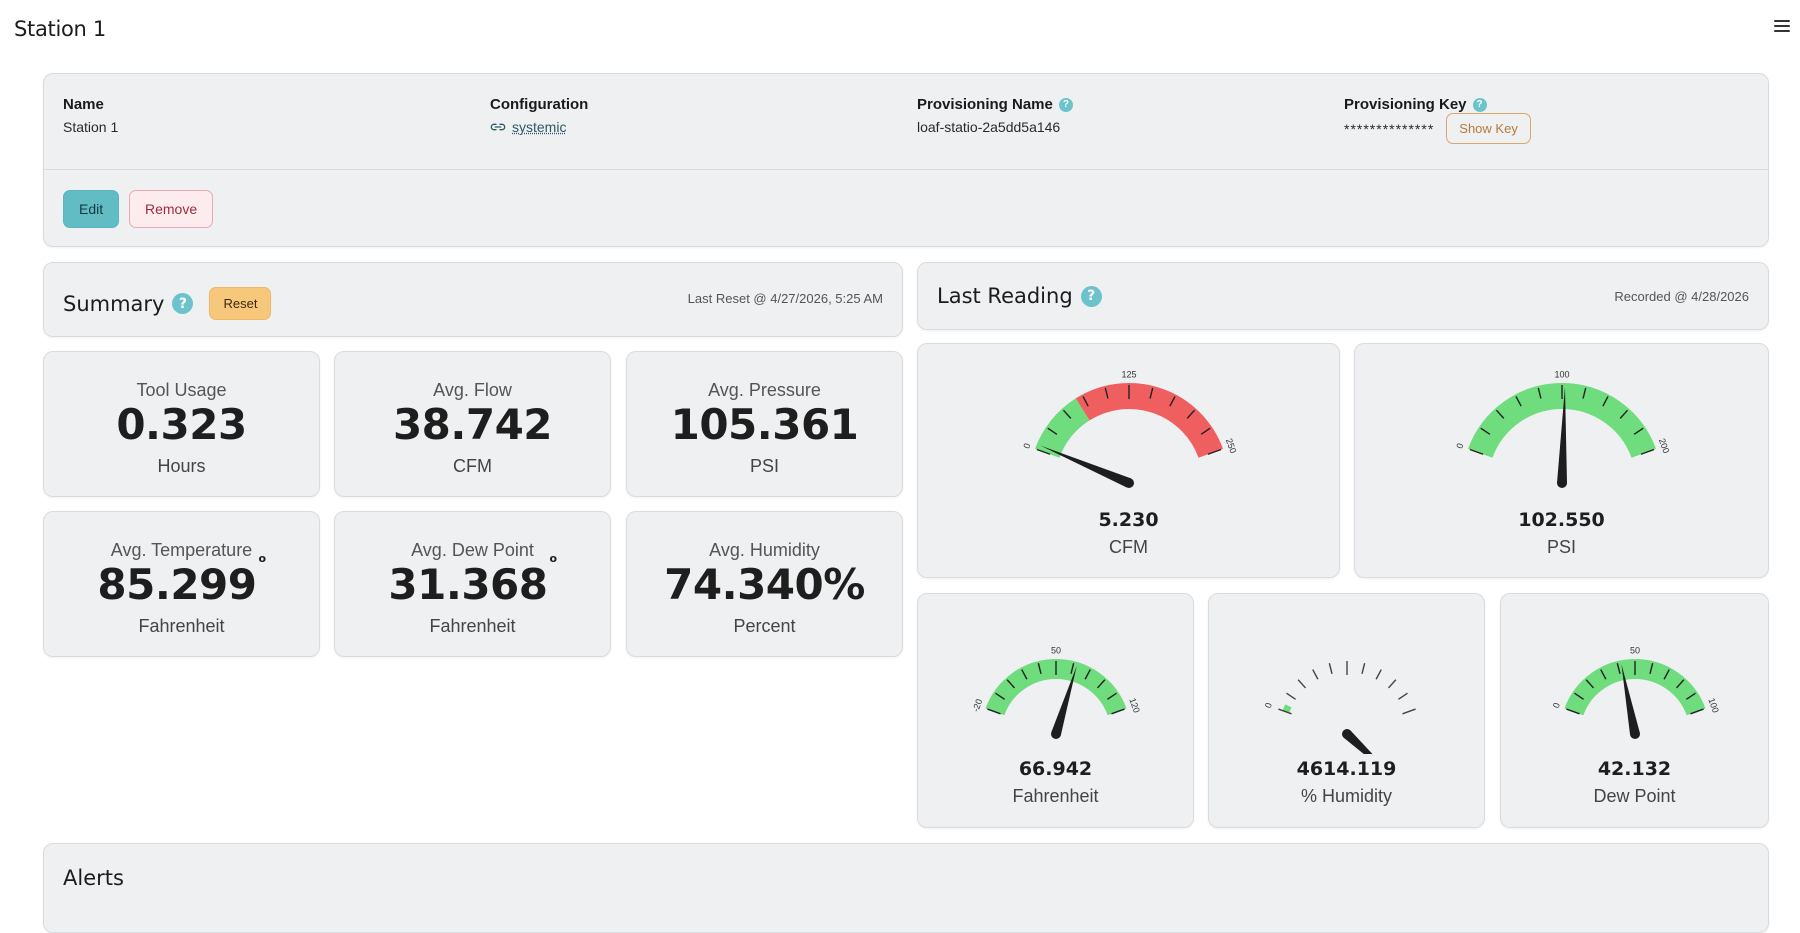 This screenshot has width=1800, height=933. Describe the element at coordinates (1782, 27) in the screenshot. I see `hamburger-menu-icon` at that location.